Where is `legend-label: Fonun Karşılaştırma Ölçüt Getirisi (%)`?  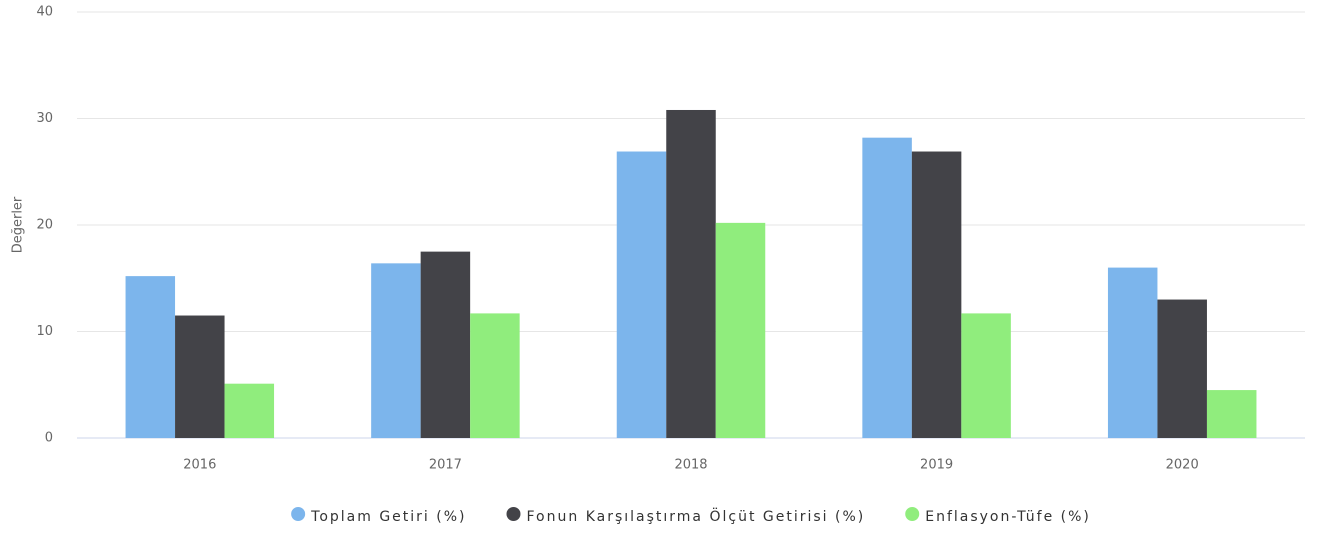 legend-label: Fonun Karşılaştırma Ölçüt Getirisi (%) is located at coordinates (696, 516).